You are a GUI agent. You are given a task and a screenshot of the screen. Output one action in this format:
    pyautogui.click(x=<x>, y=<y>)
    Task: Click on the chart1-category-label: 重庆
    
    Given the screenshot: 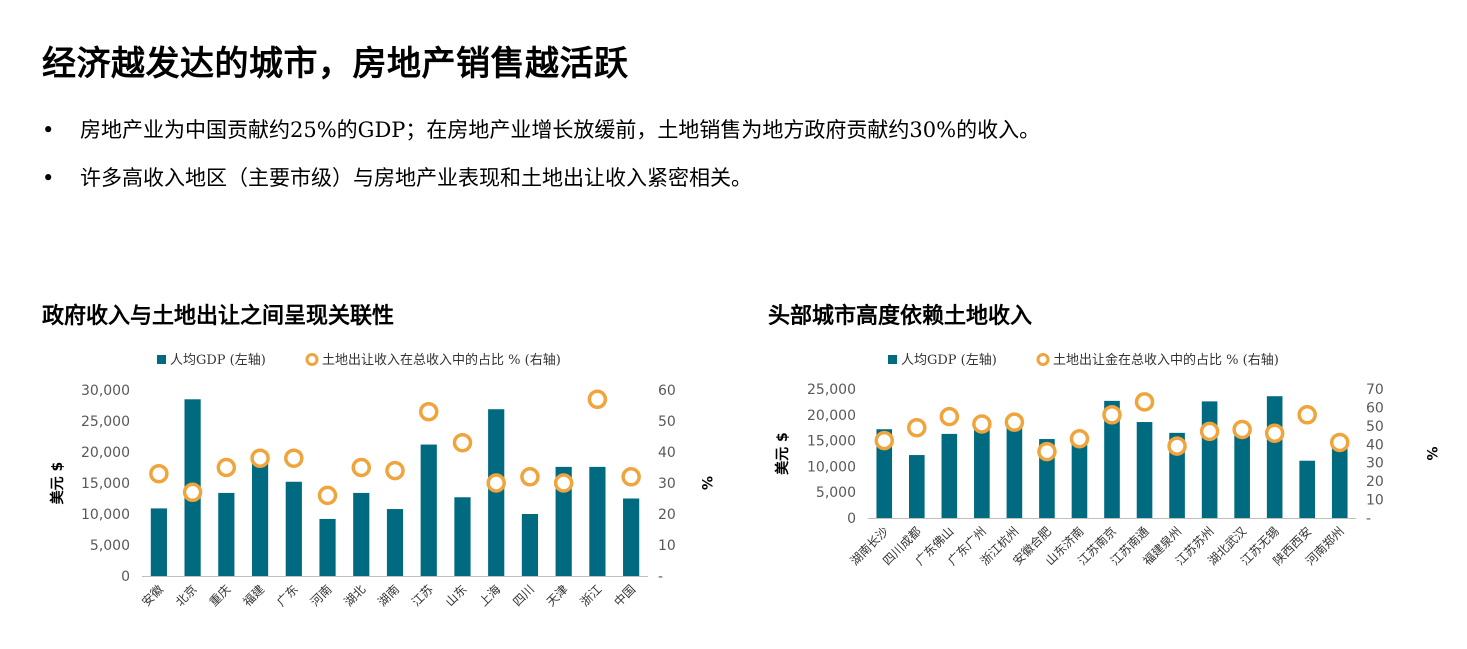 What is the action you would take?
    pyautogui.click(x=220, y=595)
    